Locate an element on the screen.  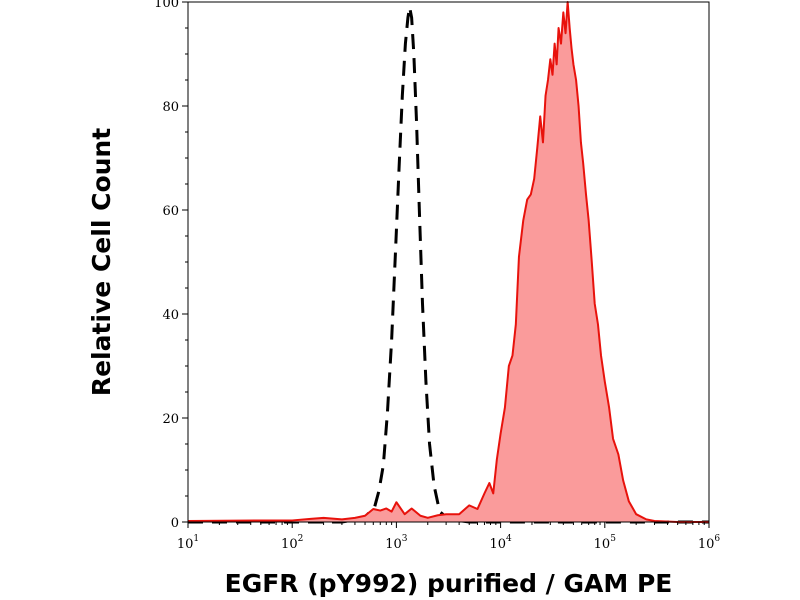
x-tick-label: 10³ is located at coordinates (396, 543).